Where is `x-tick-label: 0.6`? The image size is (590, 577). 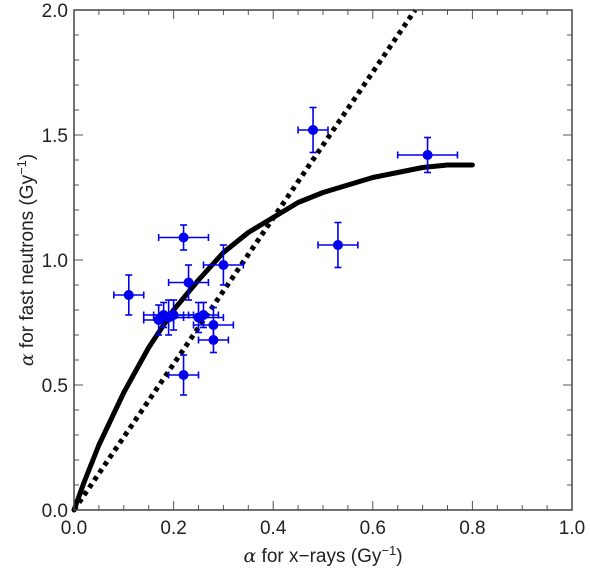 x-tick-label: 0.6 is located at coordinates (373, 528).